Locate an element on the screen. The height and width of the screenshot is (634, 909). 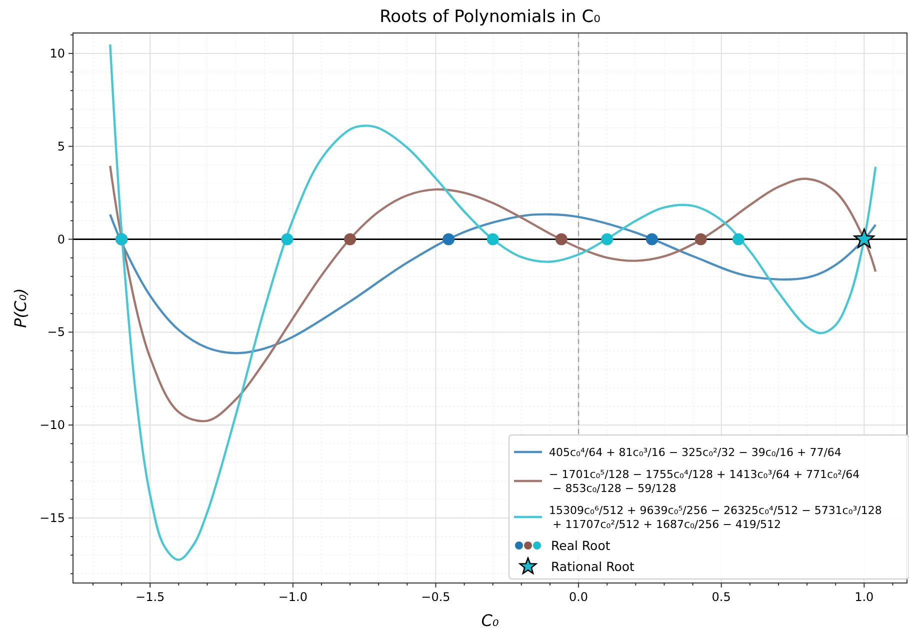
legend-label: Real Root is located at coordinates (580, 545).